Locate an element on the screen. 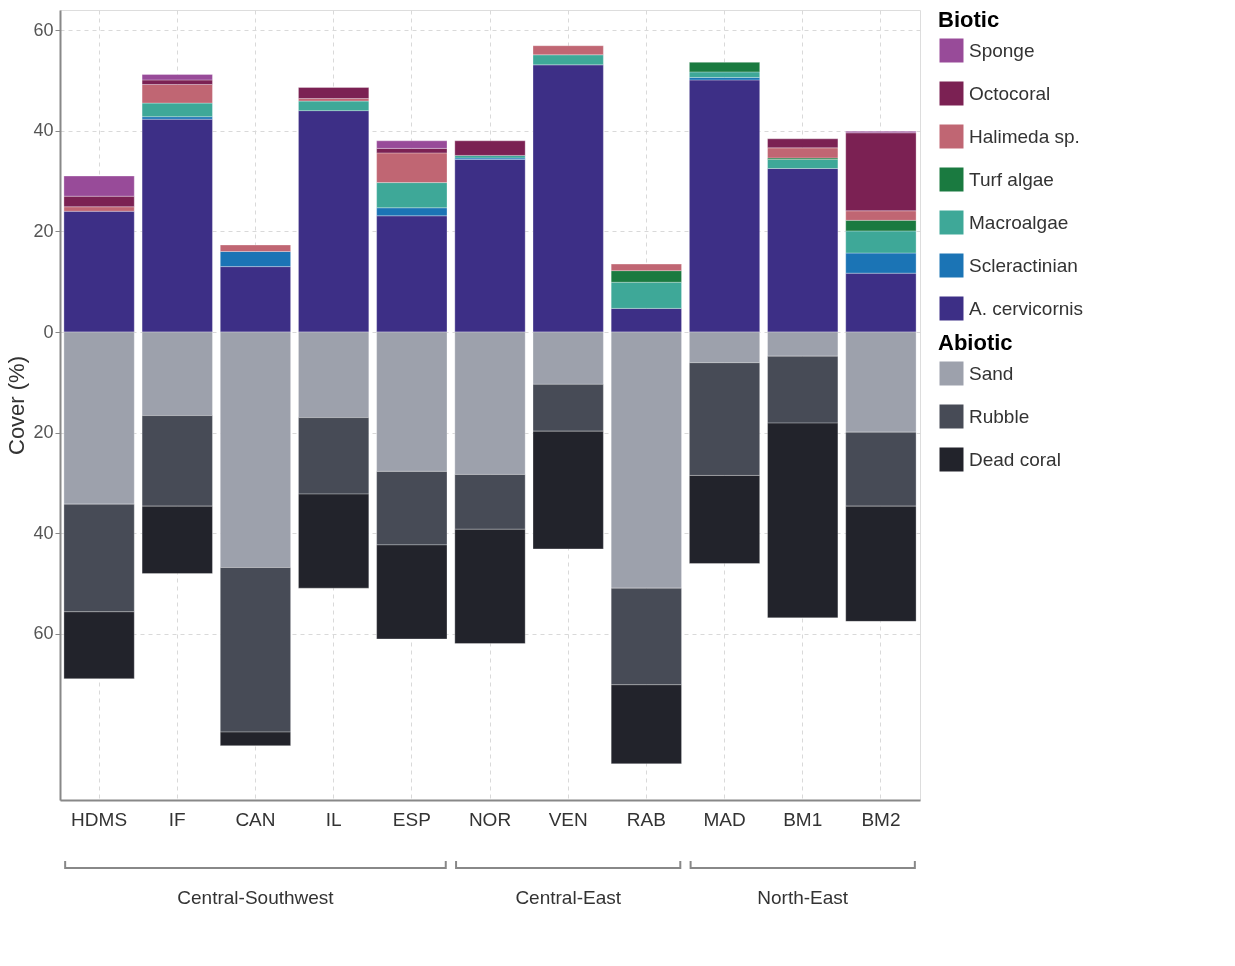  legend-label: Octocoral is located at coordinates (1010, 93).